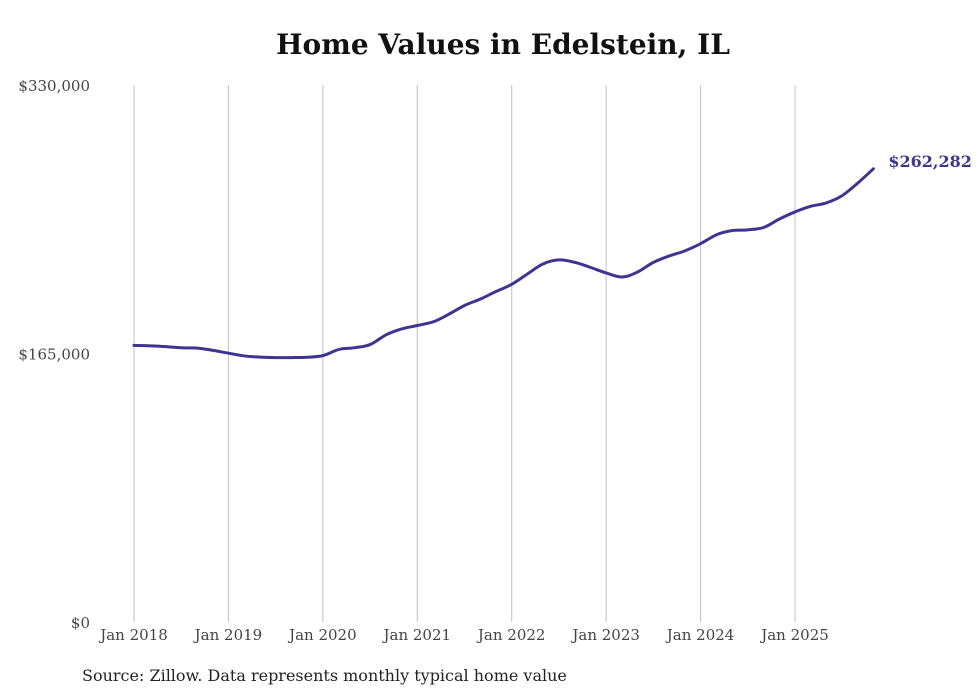  I want to click on x-tick-label: Jan 2021, so click(417, 635).